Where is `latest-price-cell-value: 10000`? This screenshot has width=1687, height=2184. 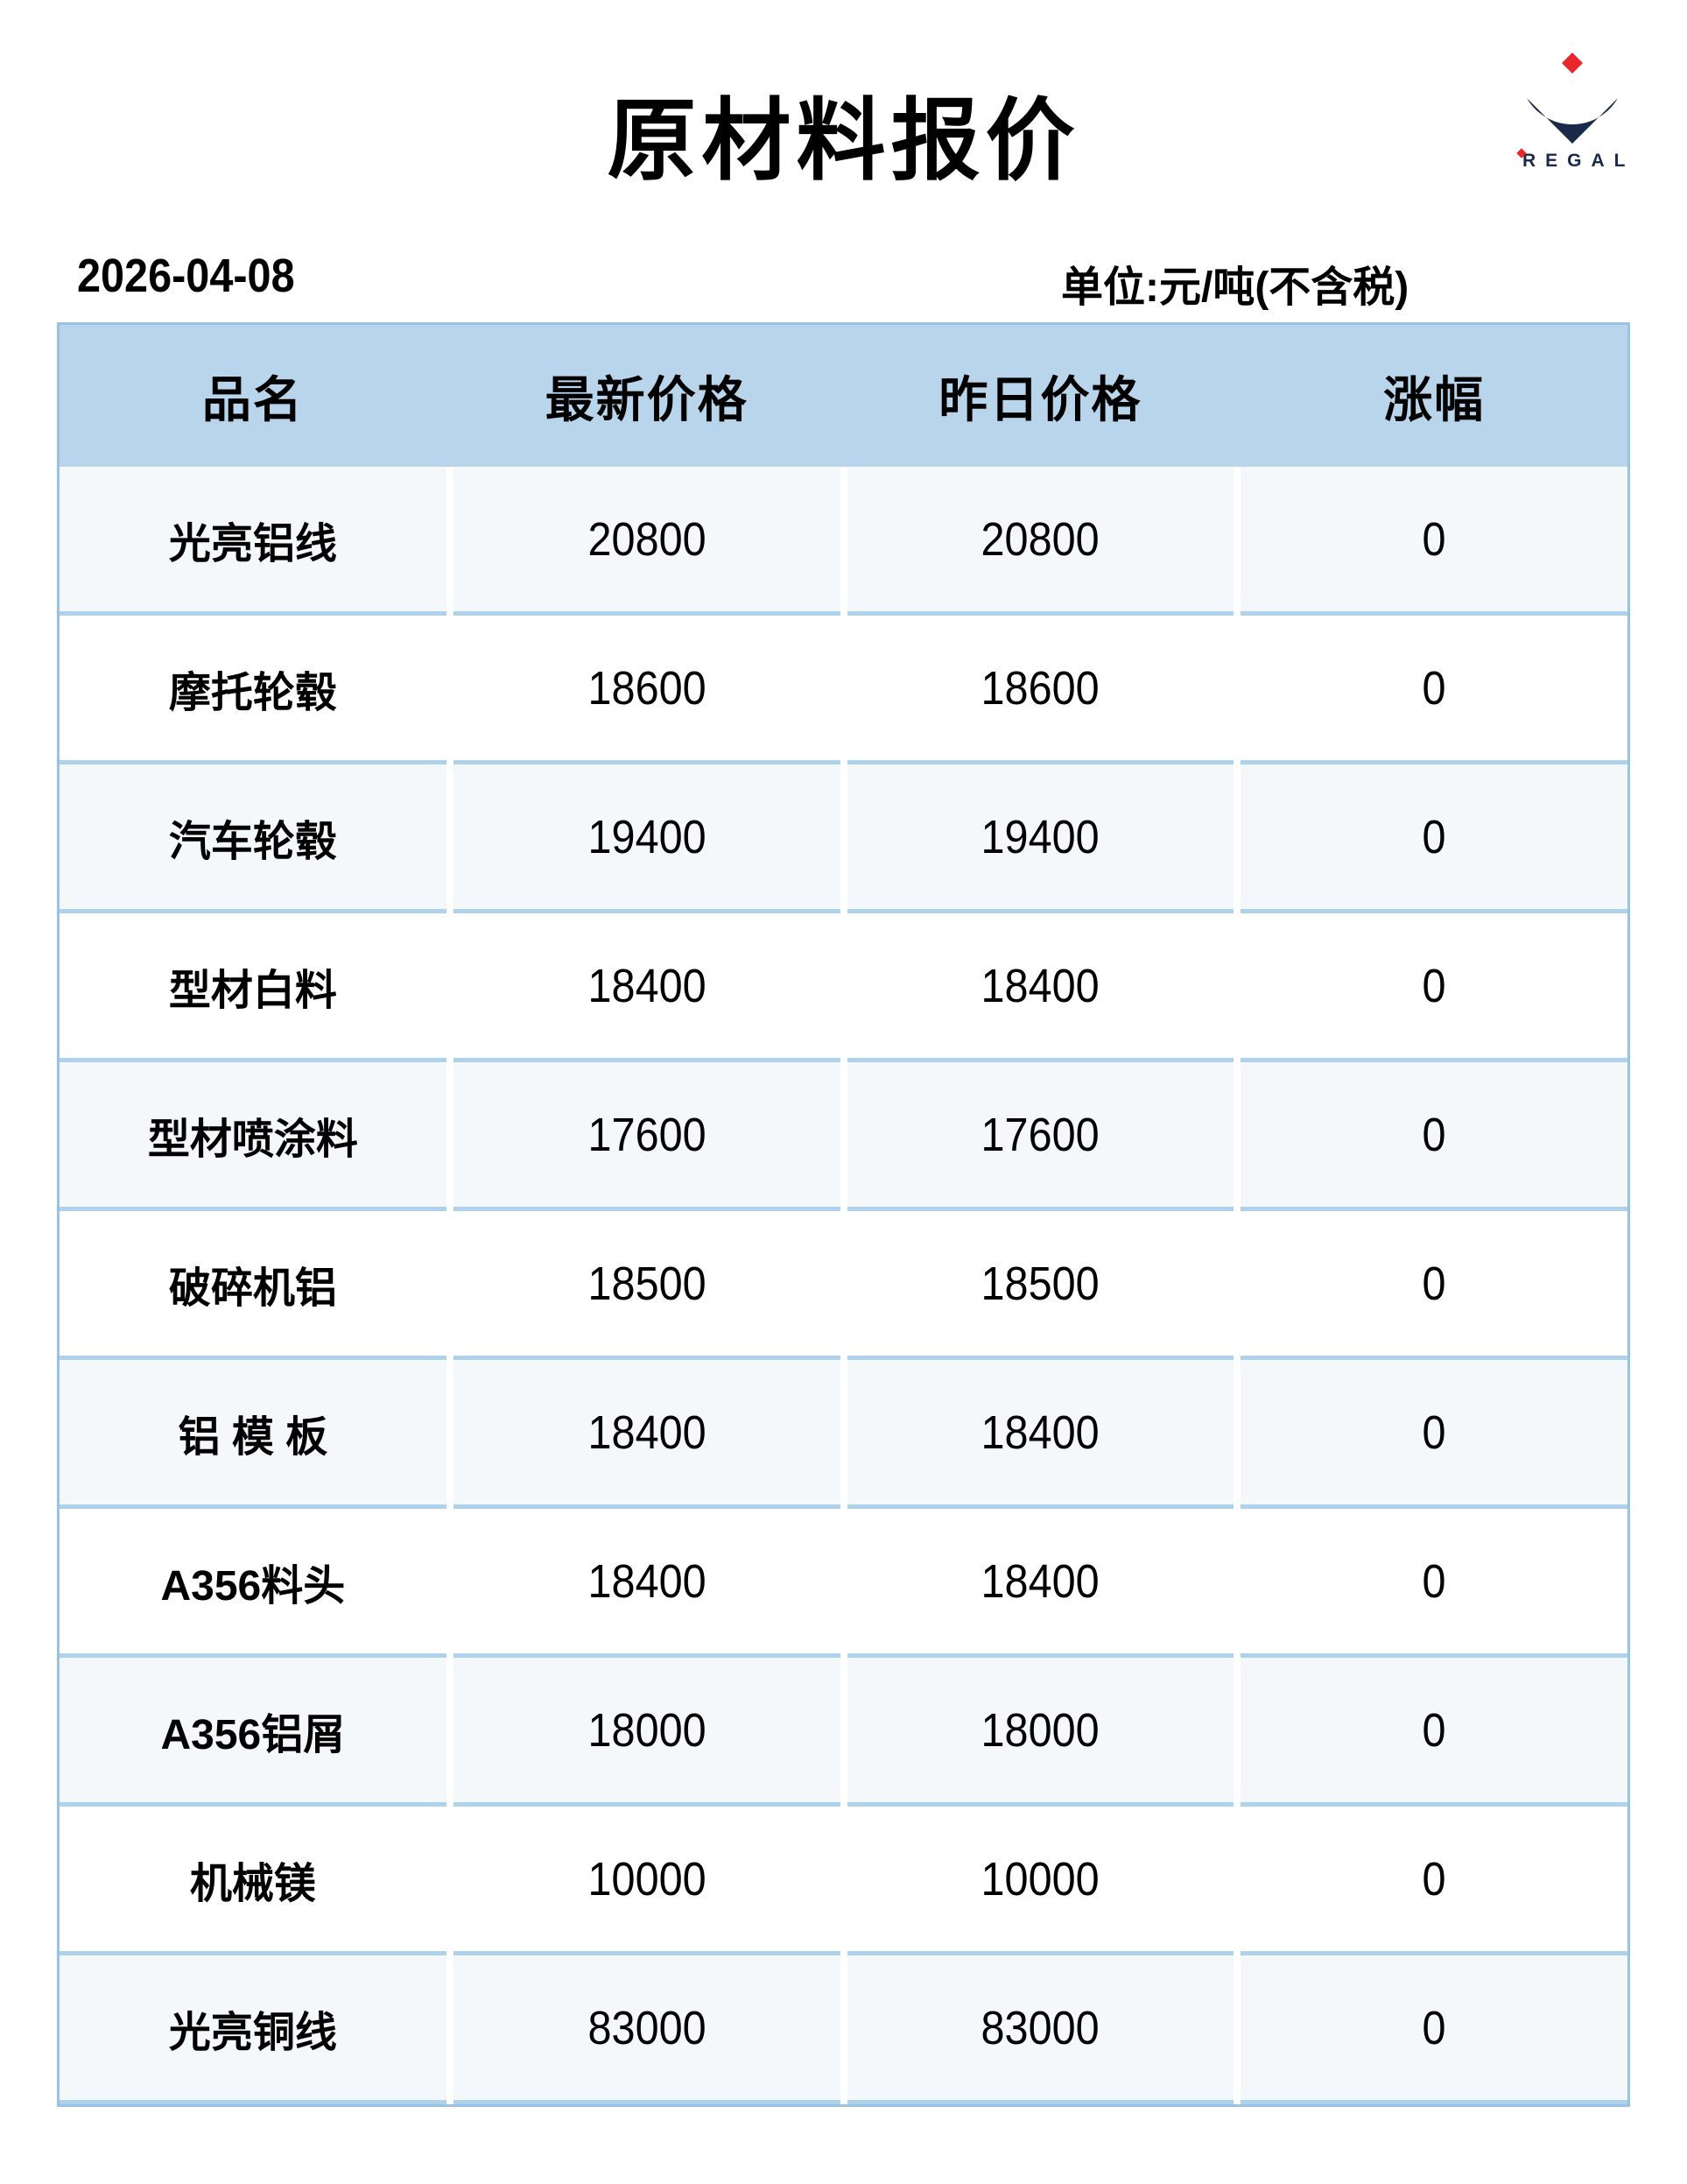
latest-price-cell-value: 10000 is located at coordinates (646, 1879).